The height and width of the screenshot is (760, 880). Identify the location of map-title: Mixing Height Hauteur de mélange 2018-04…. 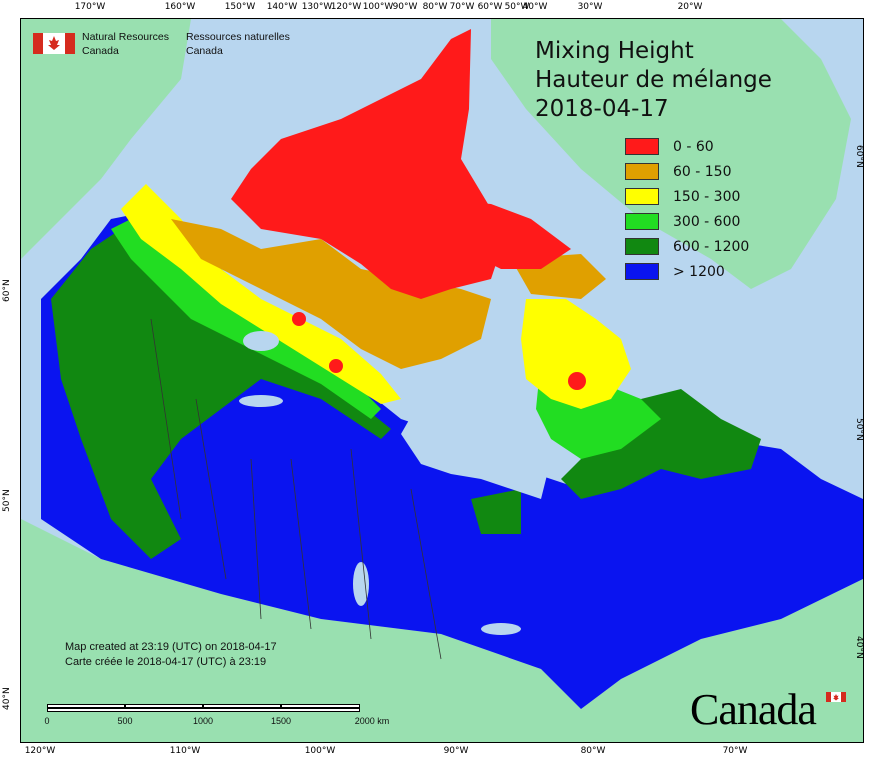
(653, 80).